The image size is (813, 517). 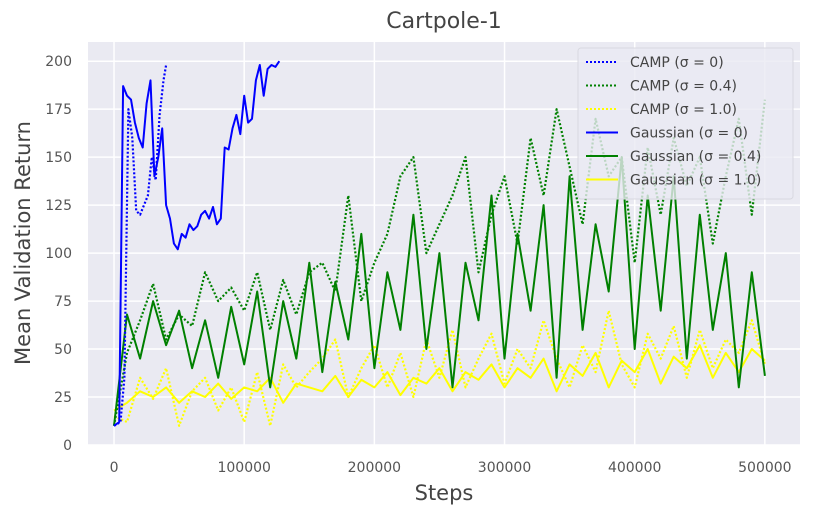 What do you see at coordinates (695, 181) in the screenshot?
I see `legend-label: Gaussian (σ = 1.0)` at bounding box center [695, 181].